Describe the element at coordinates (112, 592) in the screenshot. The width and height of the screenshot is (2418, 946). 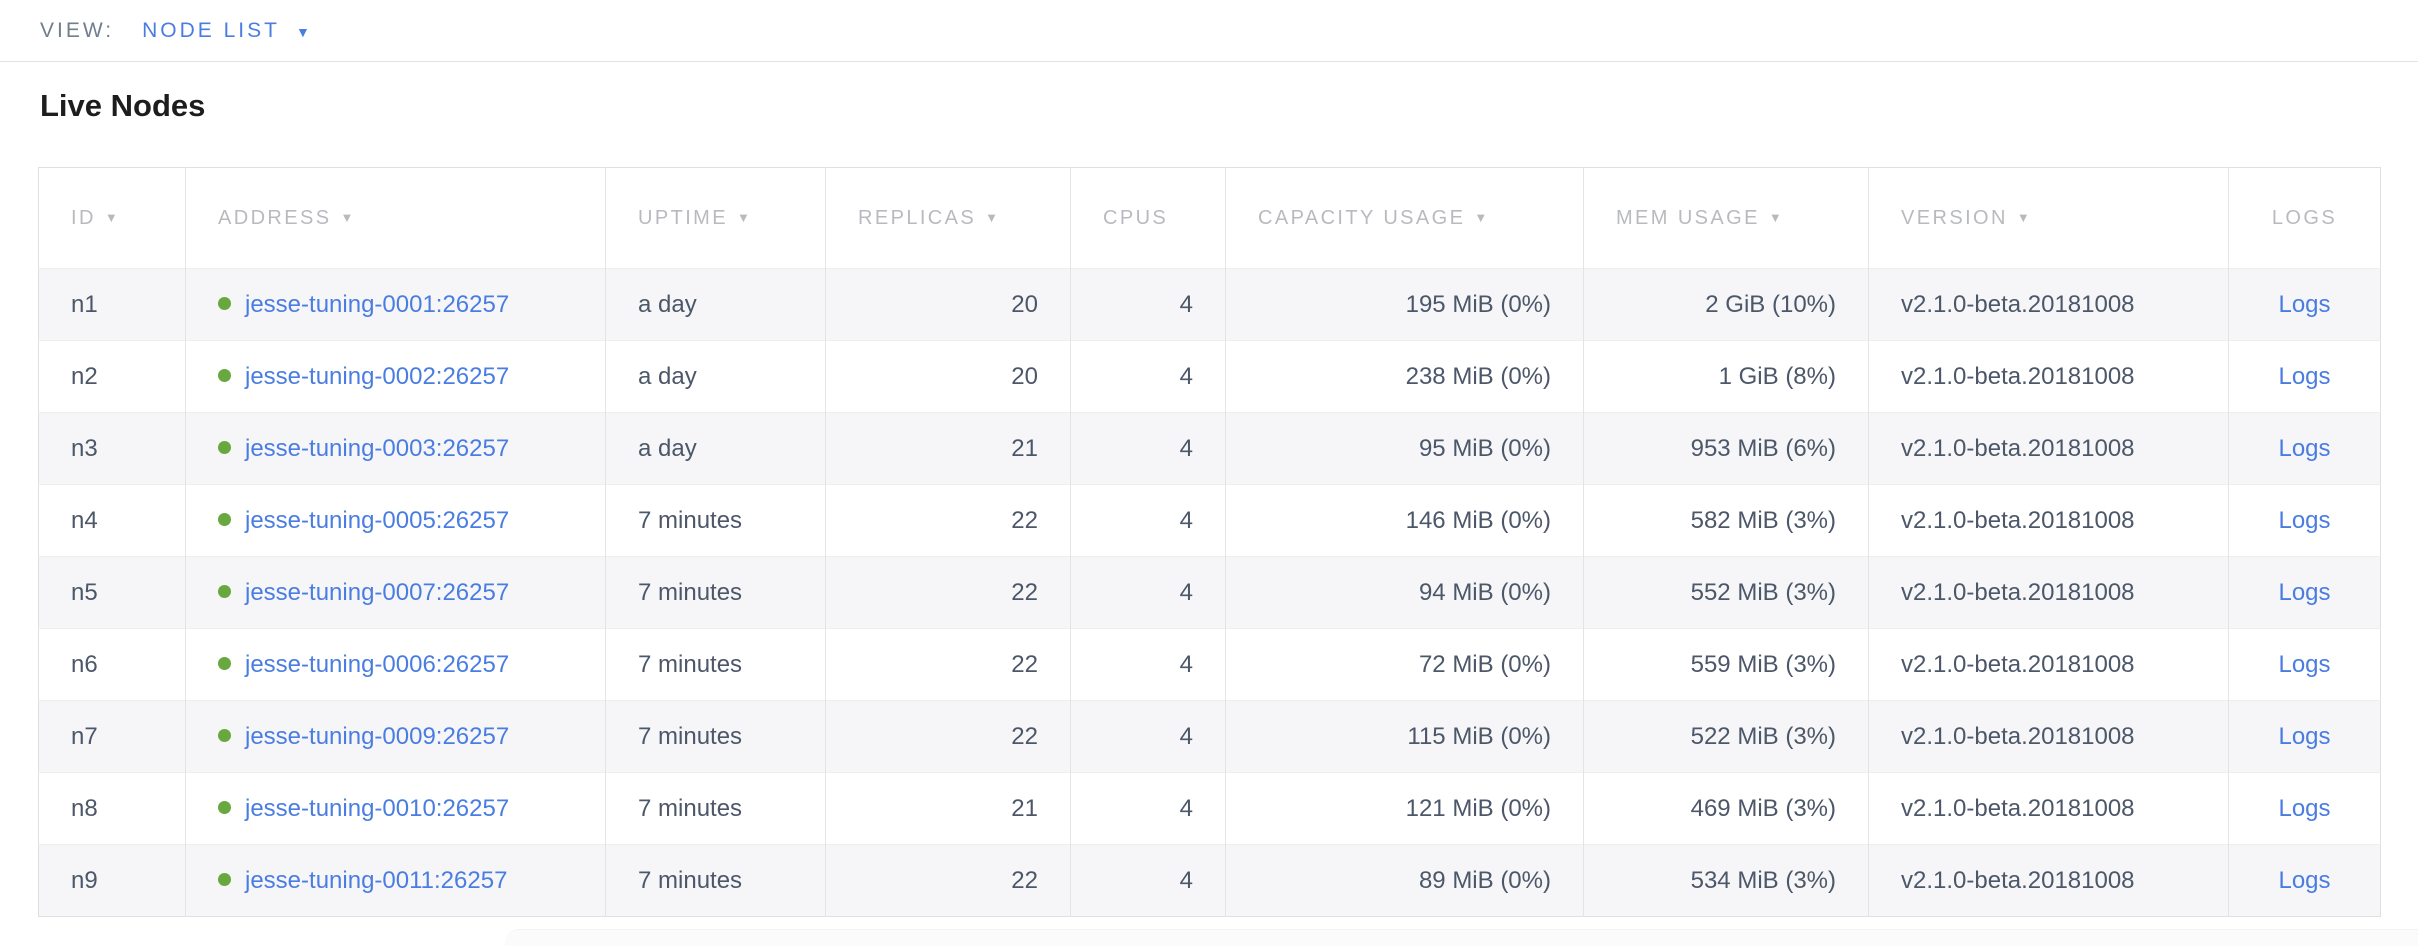
I see `cell-id: n5` at that location.